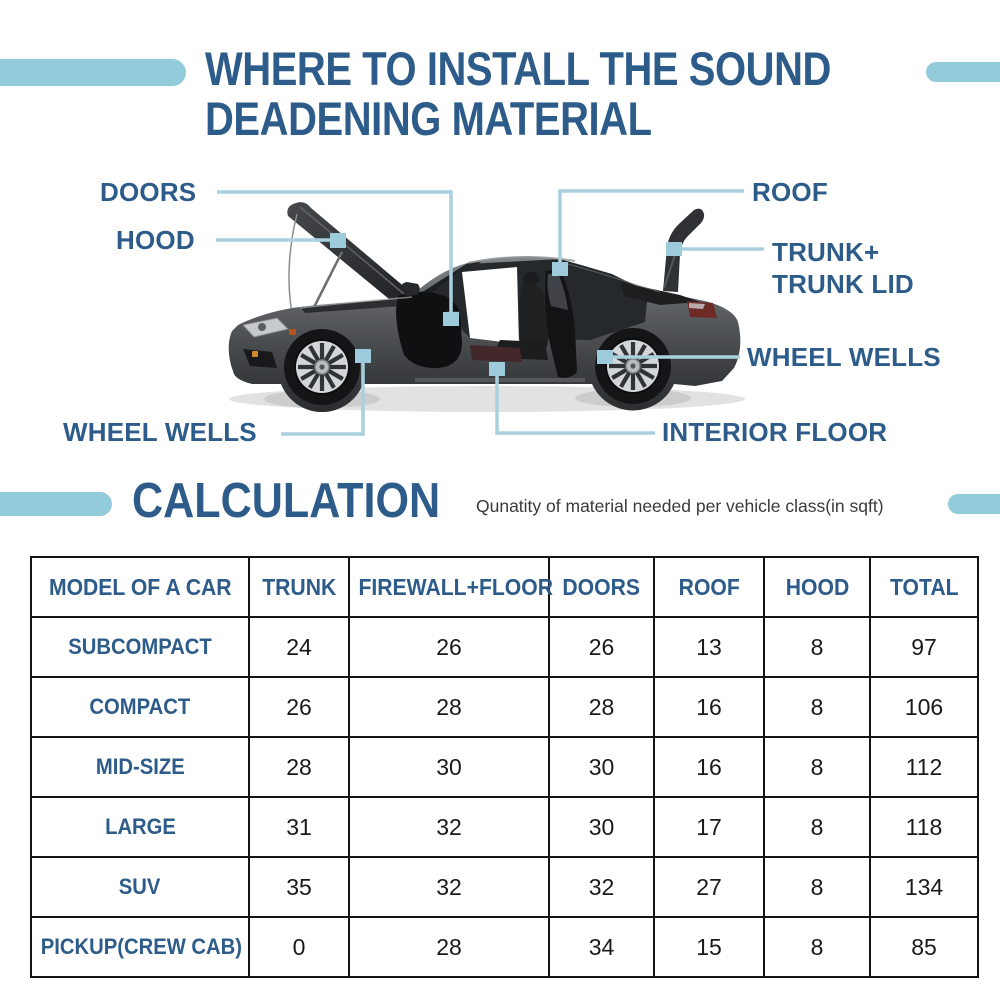 The width and height of the screenshot is (1000, 1000). What do you see at coordinates (684, 250) in the screenshot?
I see `car-trunk-lid-open` at bounding box center [684, 250].